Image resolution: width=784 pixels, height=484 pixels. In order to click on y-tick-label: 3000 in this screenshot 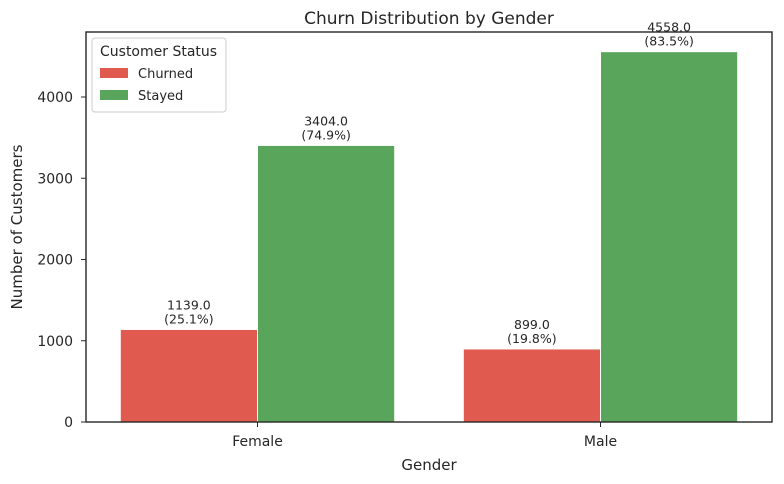, I will do `click(55, 179)`.